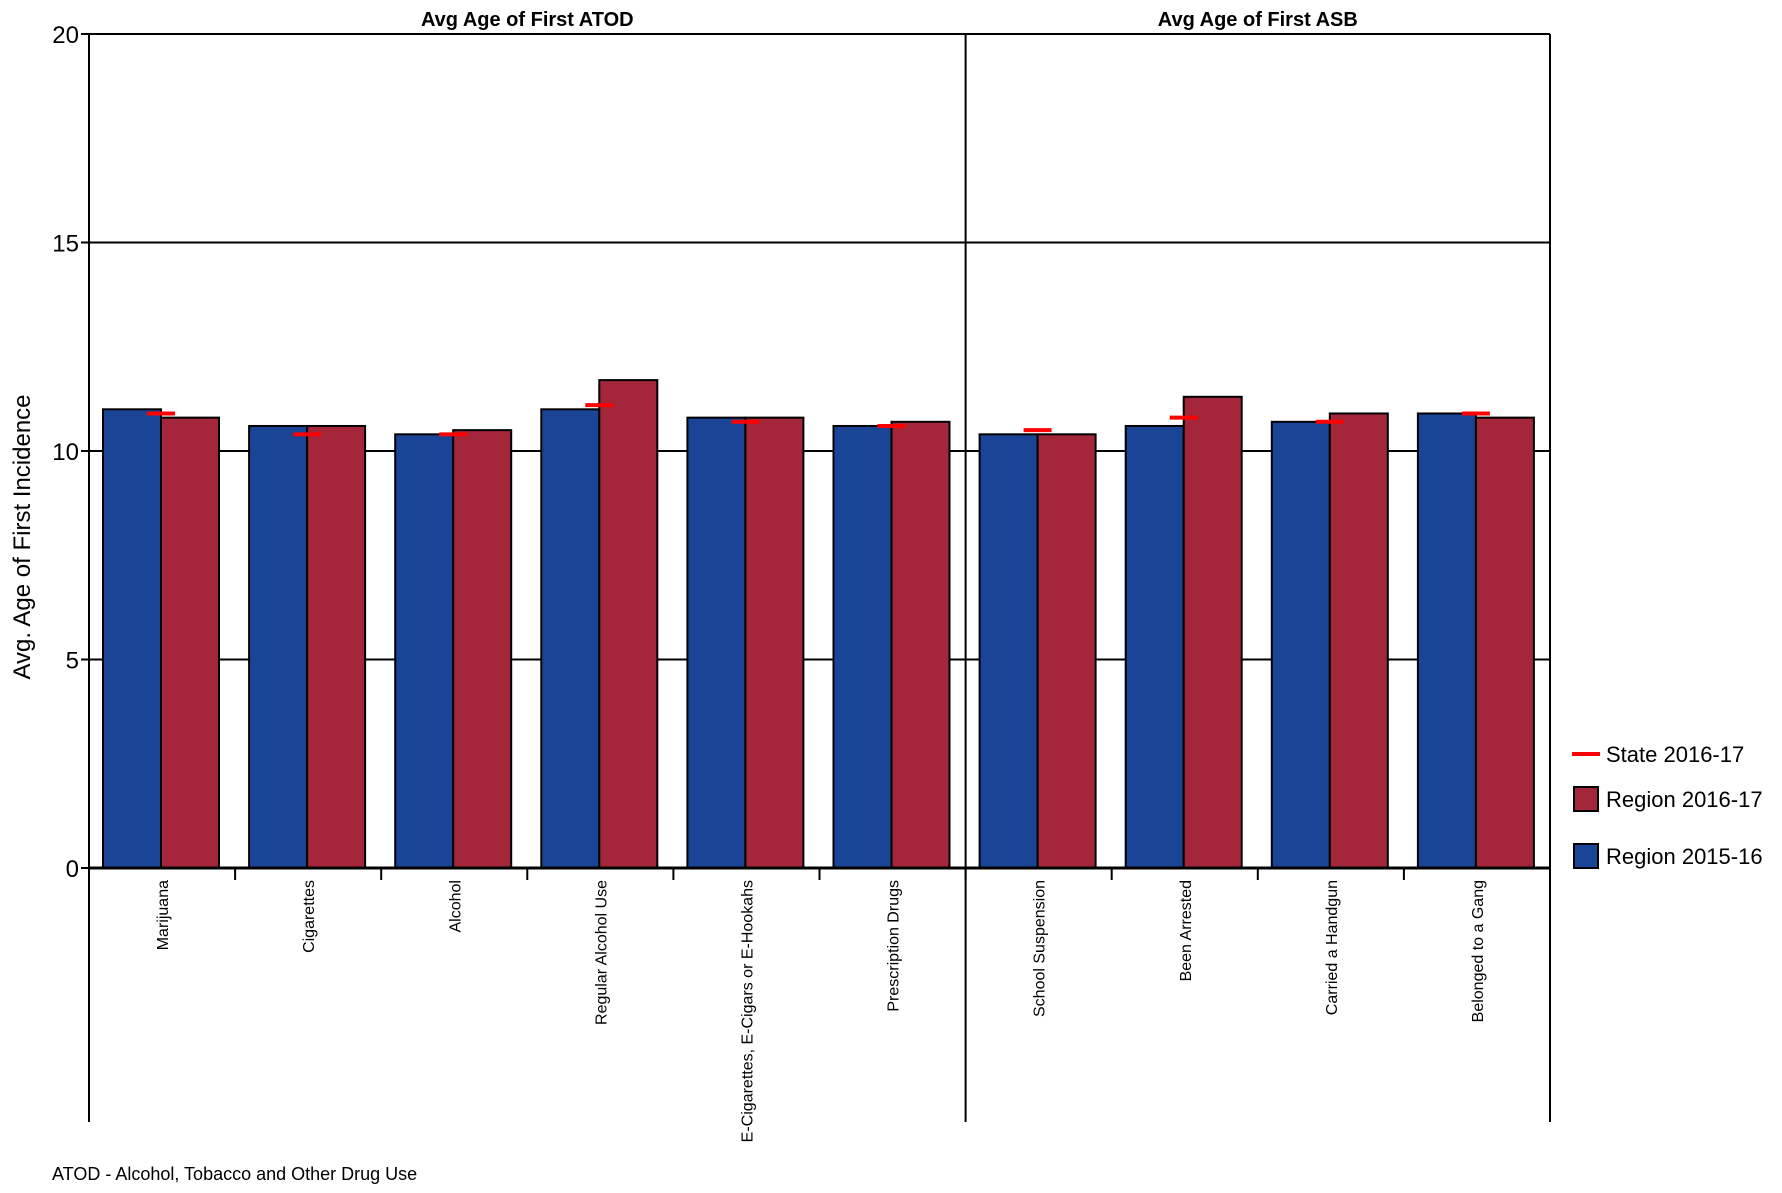  I want to click on y-tick-label: 20, so click(65, 35).